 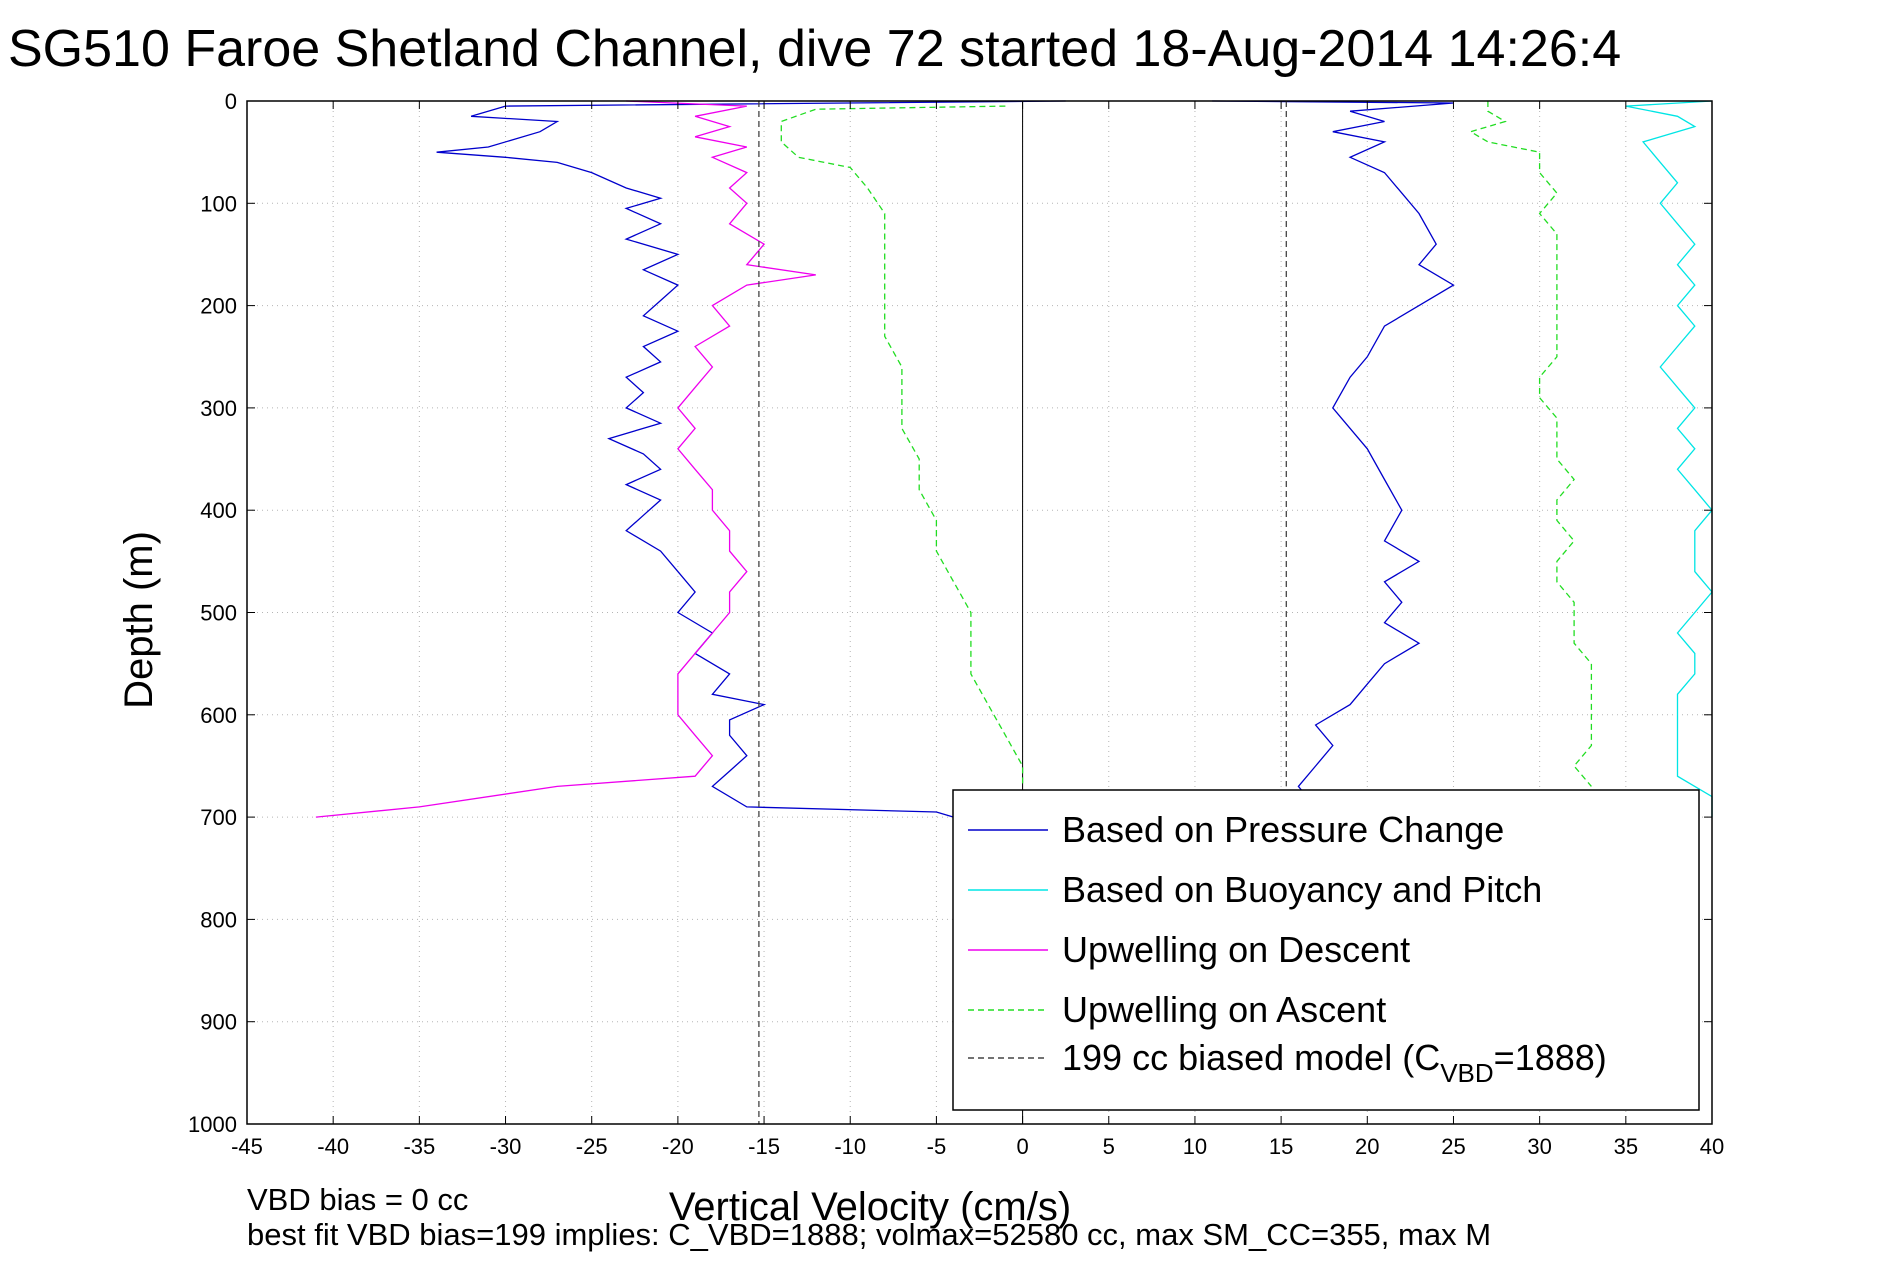 What do you see at coordinates (1539, 1146) in the screenshot?
I see `x-tick-label: 30` at bounding box center [1539, 1146].